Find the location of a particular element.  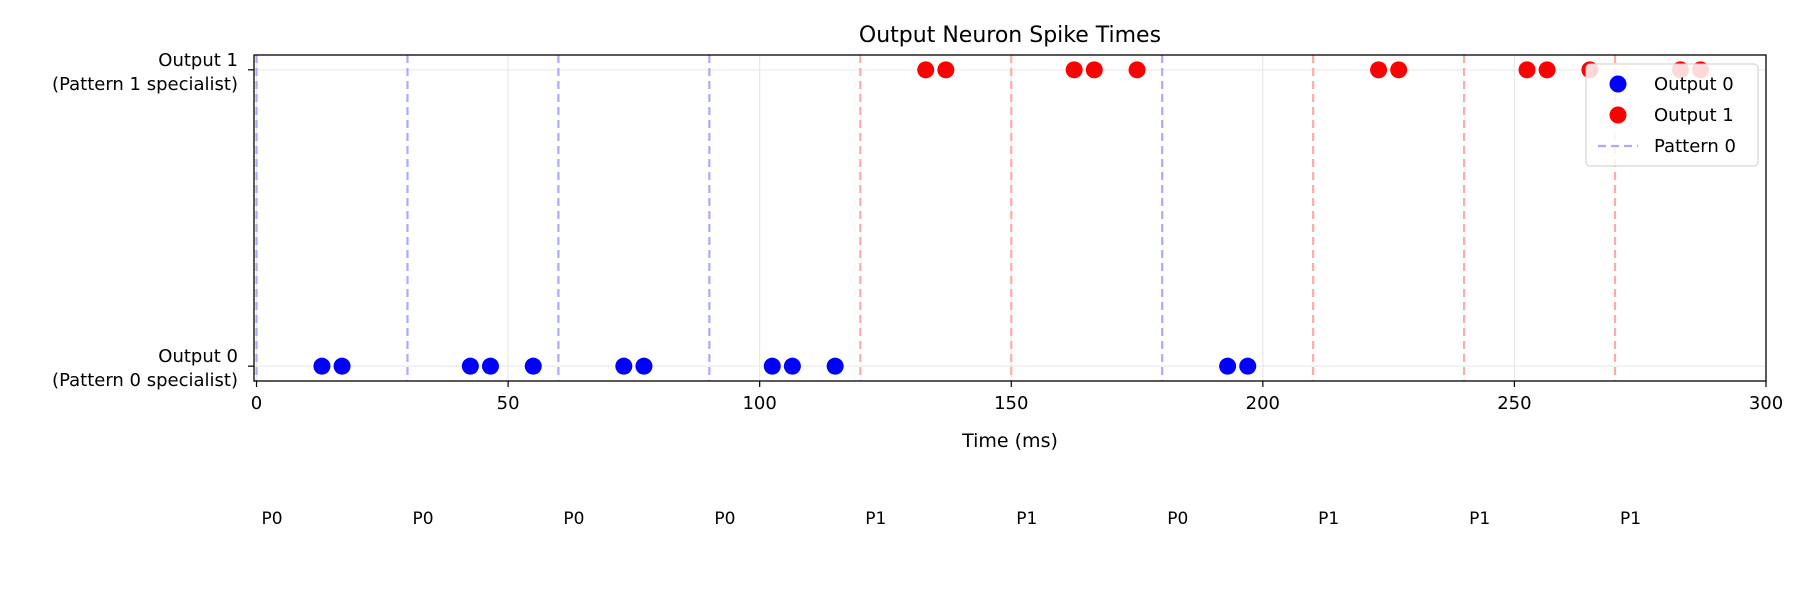

x-tick-label: 200 is located at coordinates (1263, 403).